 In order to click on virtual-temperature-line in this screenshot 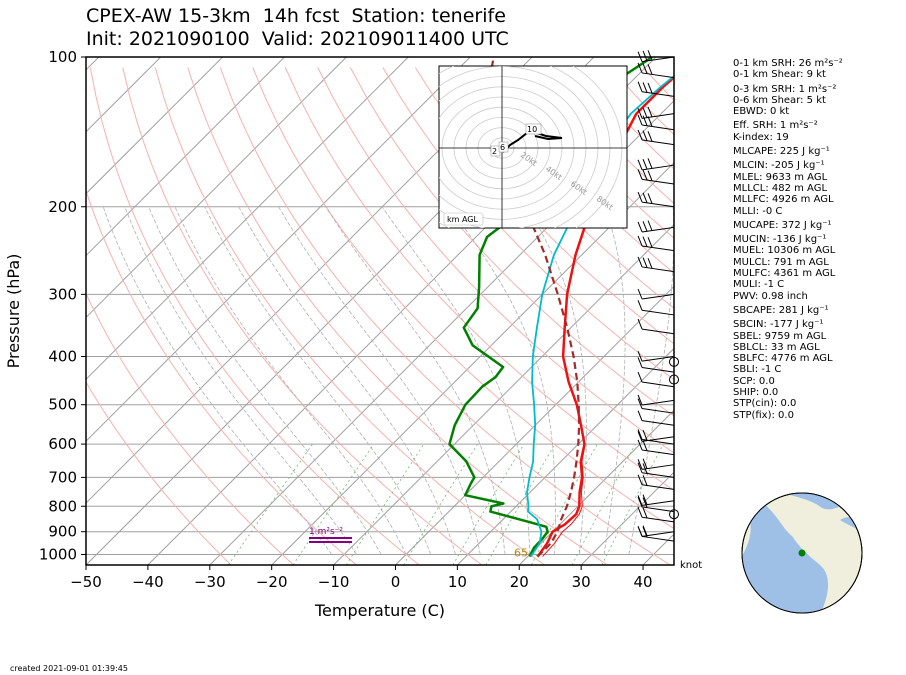, I will do `click(564, 500)`.